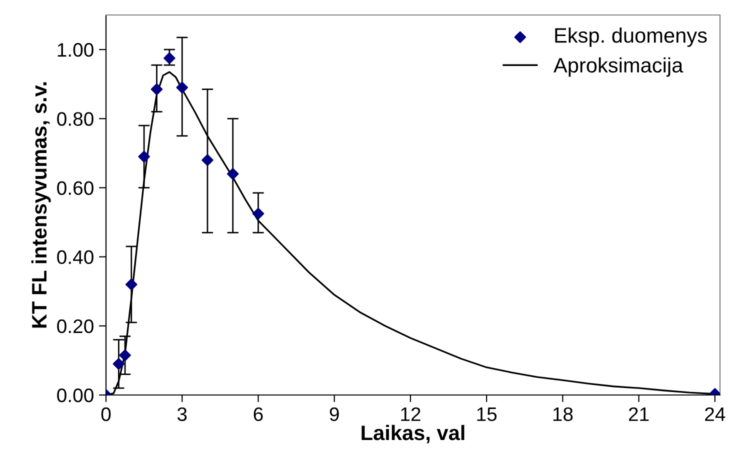 This screenshot has width=730, height=466. I want to click on y-tick-label: 0.60, so click(75, 188).